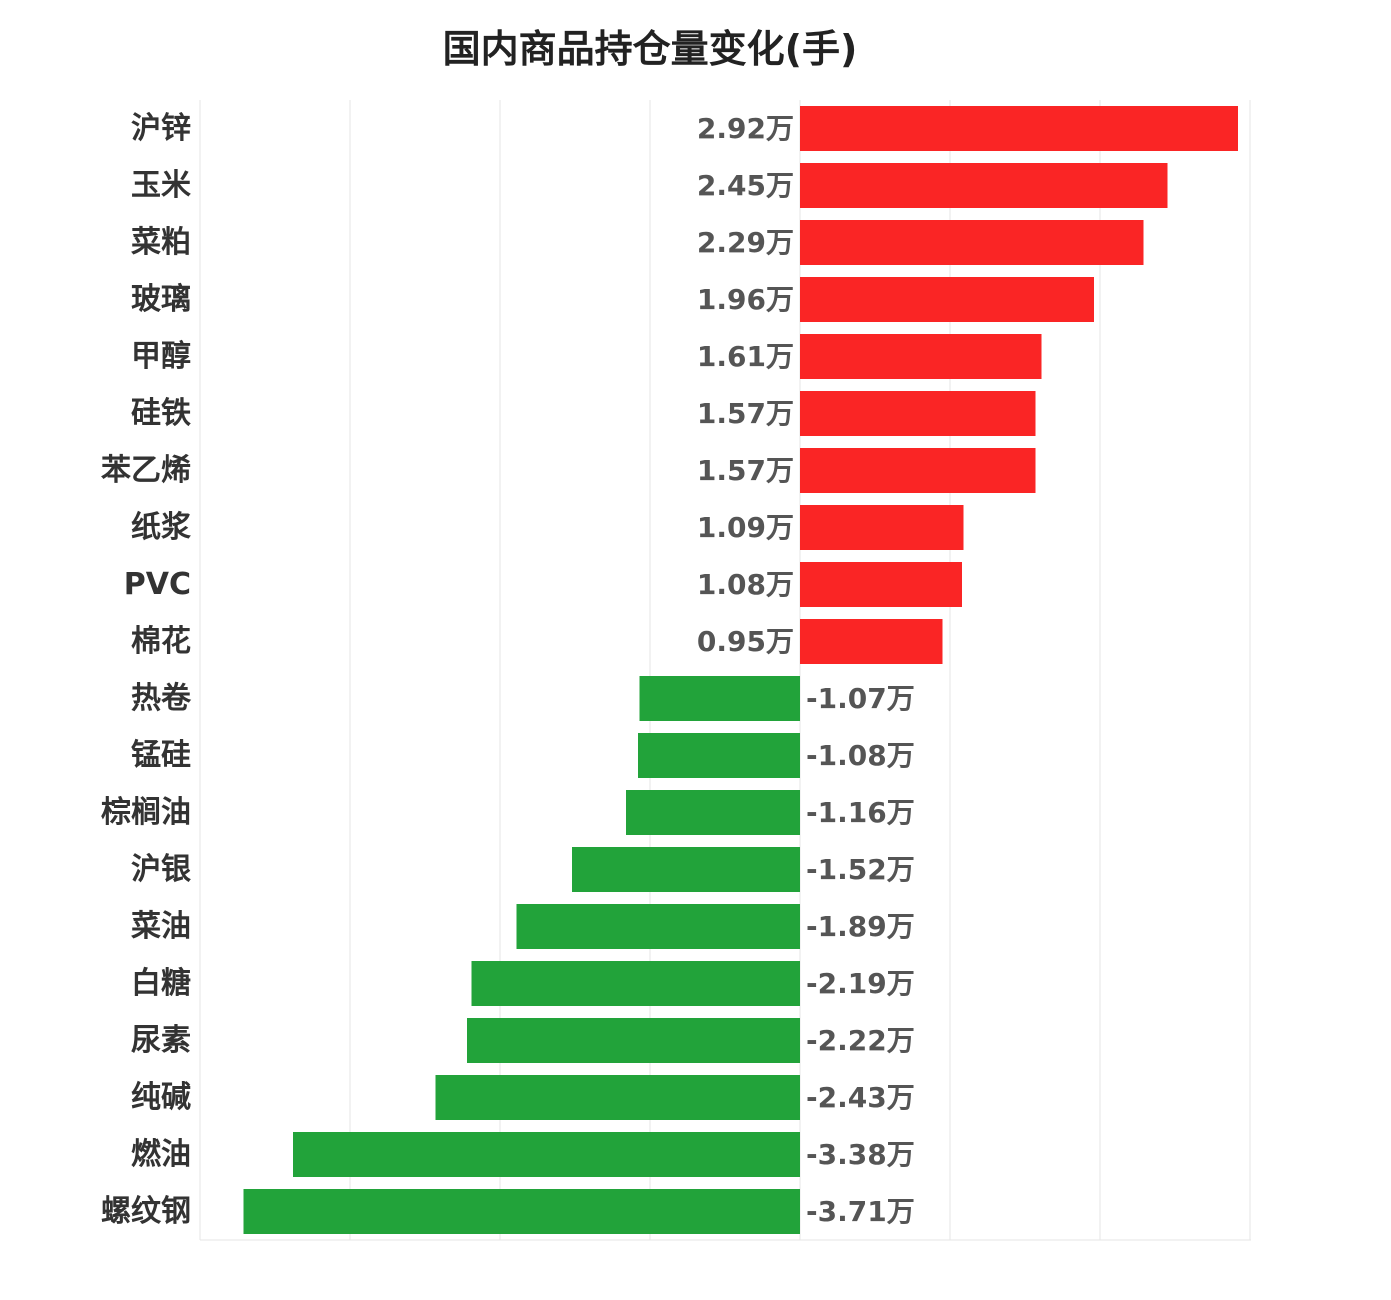 Image resolution: width=1391 pixels, height=1300 pixels. What do you see at coordinates (146, 812) in the screenshot?
I see `category-label: 棕榈油` at bounding box center [146, 812].